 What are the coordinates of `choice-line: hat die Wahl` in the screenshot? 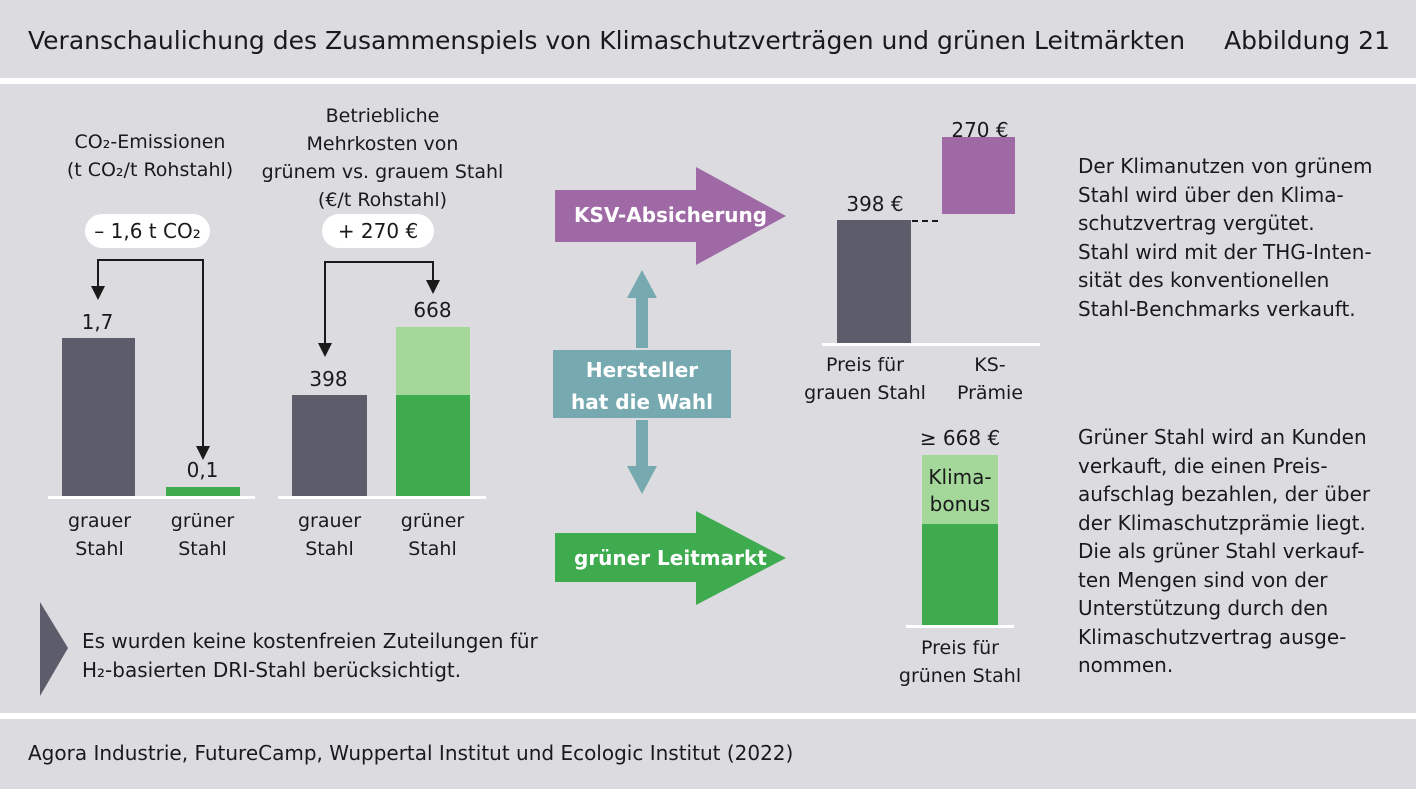 It's located at (642, 402).